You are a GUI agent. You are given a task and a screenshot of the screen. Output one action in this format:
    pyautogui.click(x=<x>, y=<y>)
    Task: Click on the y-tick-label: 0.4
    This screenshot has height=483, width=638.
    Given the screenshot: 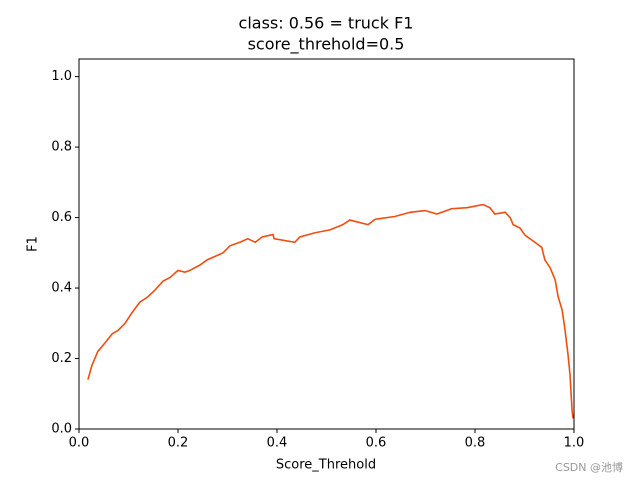 What is the action you would take?
    pyautogui.click(x=61, y=288)
    